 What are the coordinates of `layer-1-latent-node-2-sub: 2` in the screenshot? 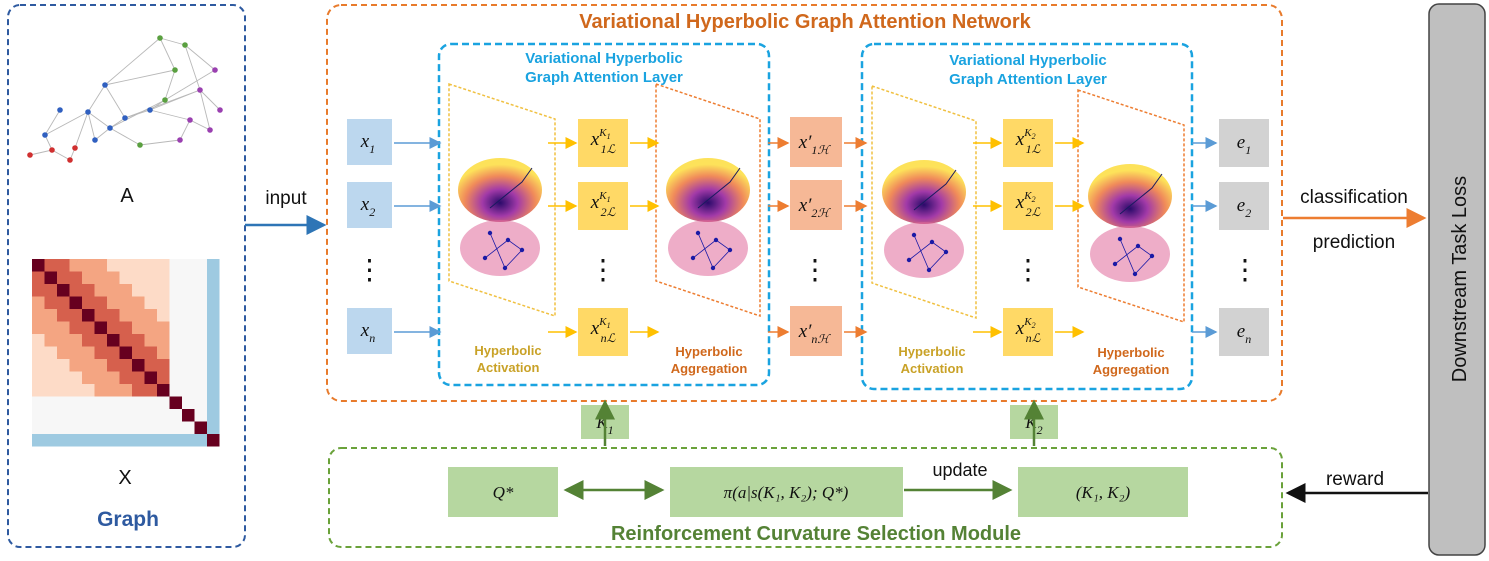 It's located at (604, 212).